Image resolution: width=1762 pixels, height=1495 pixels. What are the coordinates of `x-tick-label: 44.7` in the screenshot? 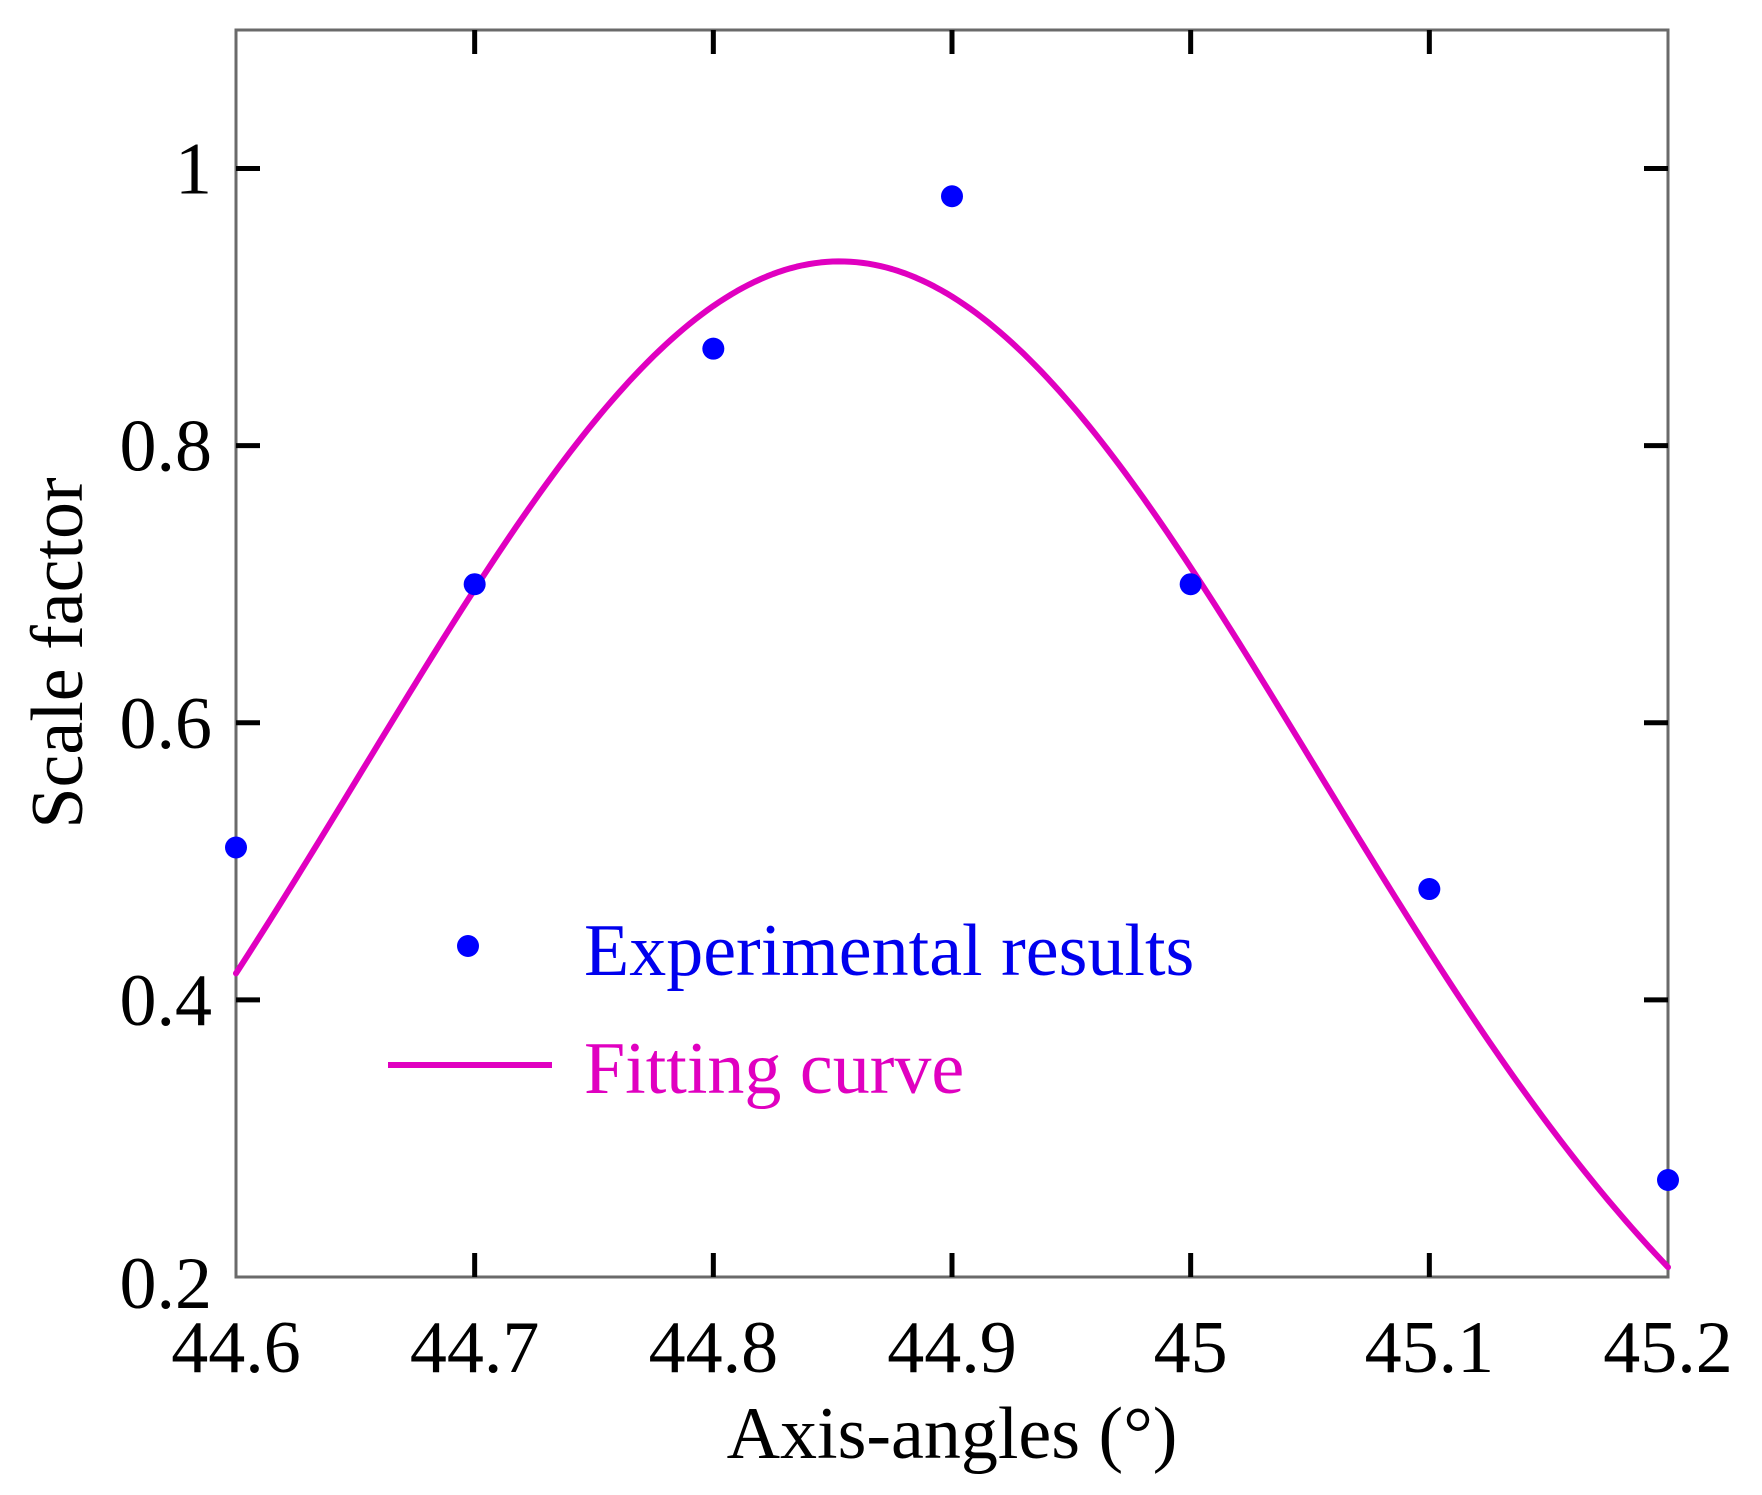 It's located at (475, 1348).